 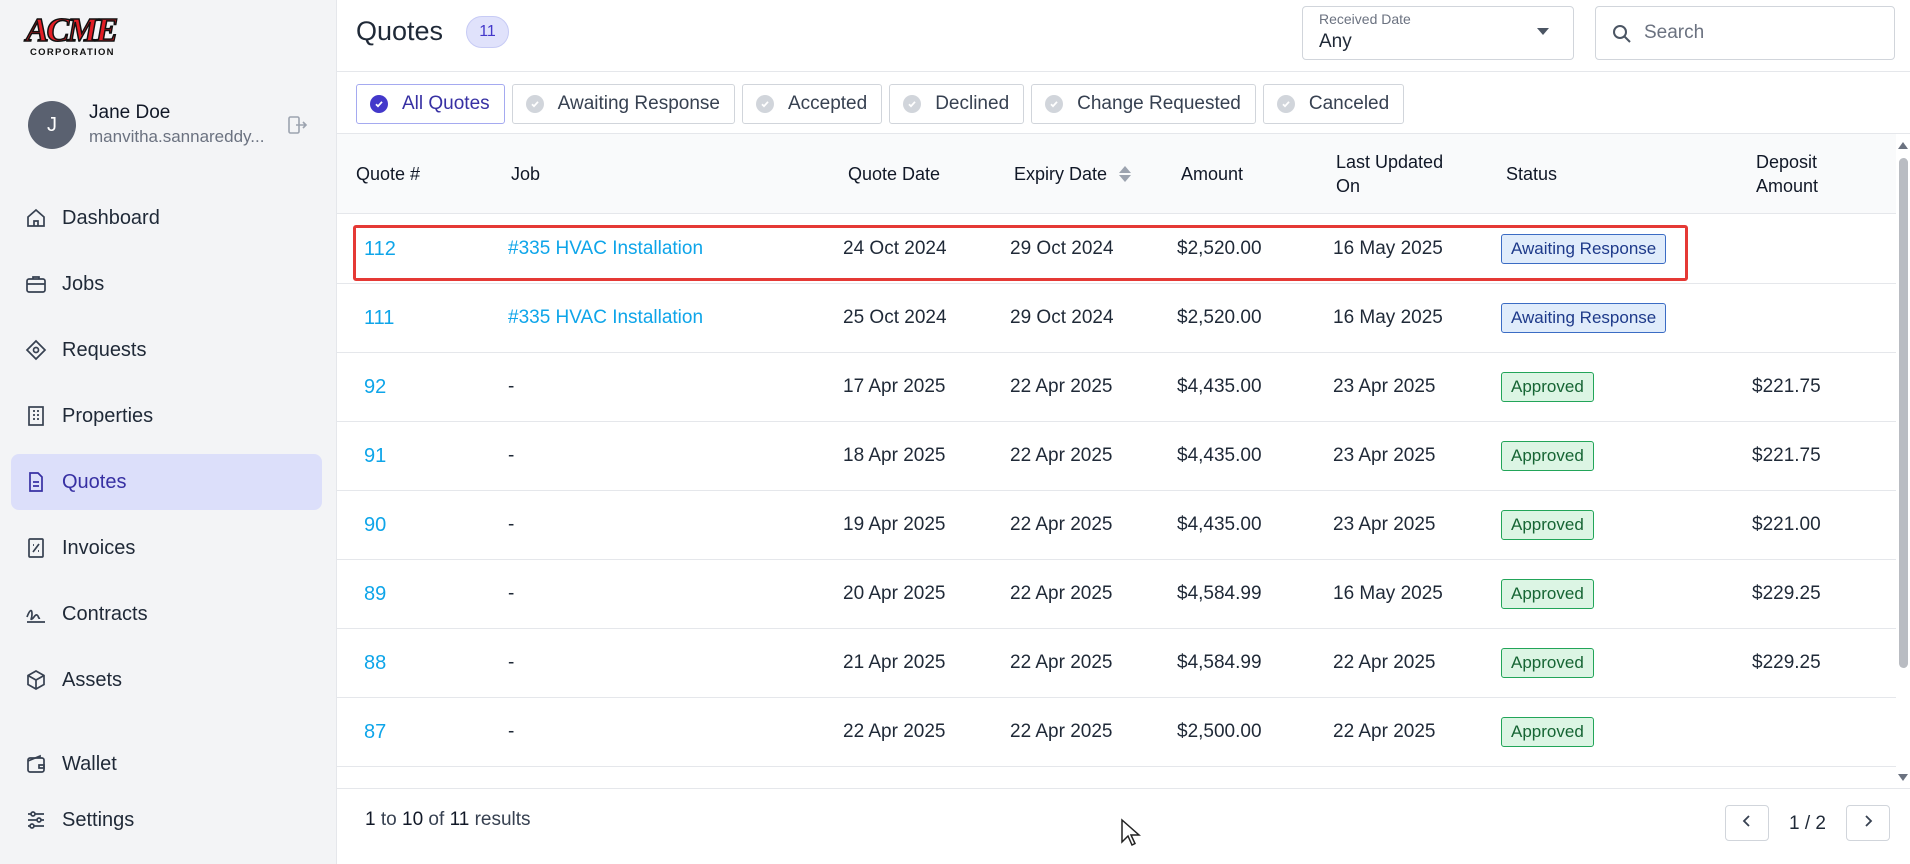 What do you see at coordinates (894, 455) in the screenshot?
I see `cell-quote-date: 18 Apr 2025` at bounding box center [894, 455].